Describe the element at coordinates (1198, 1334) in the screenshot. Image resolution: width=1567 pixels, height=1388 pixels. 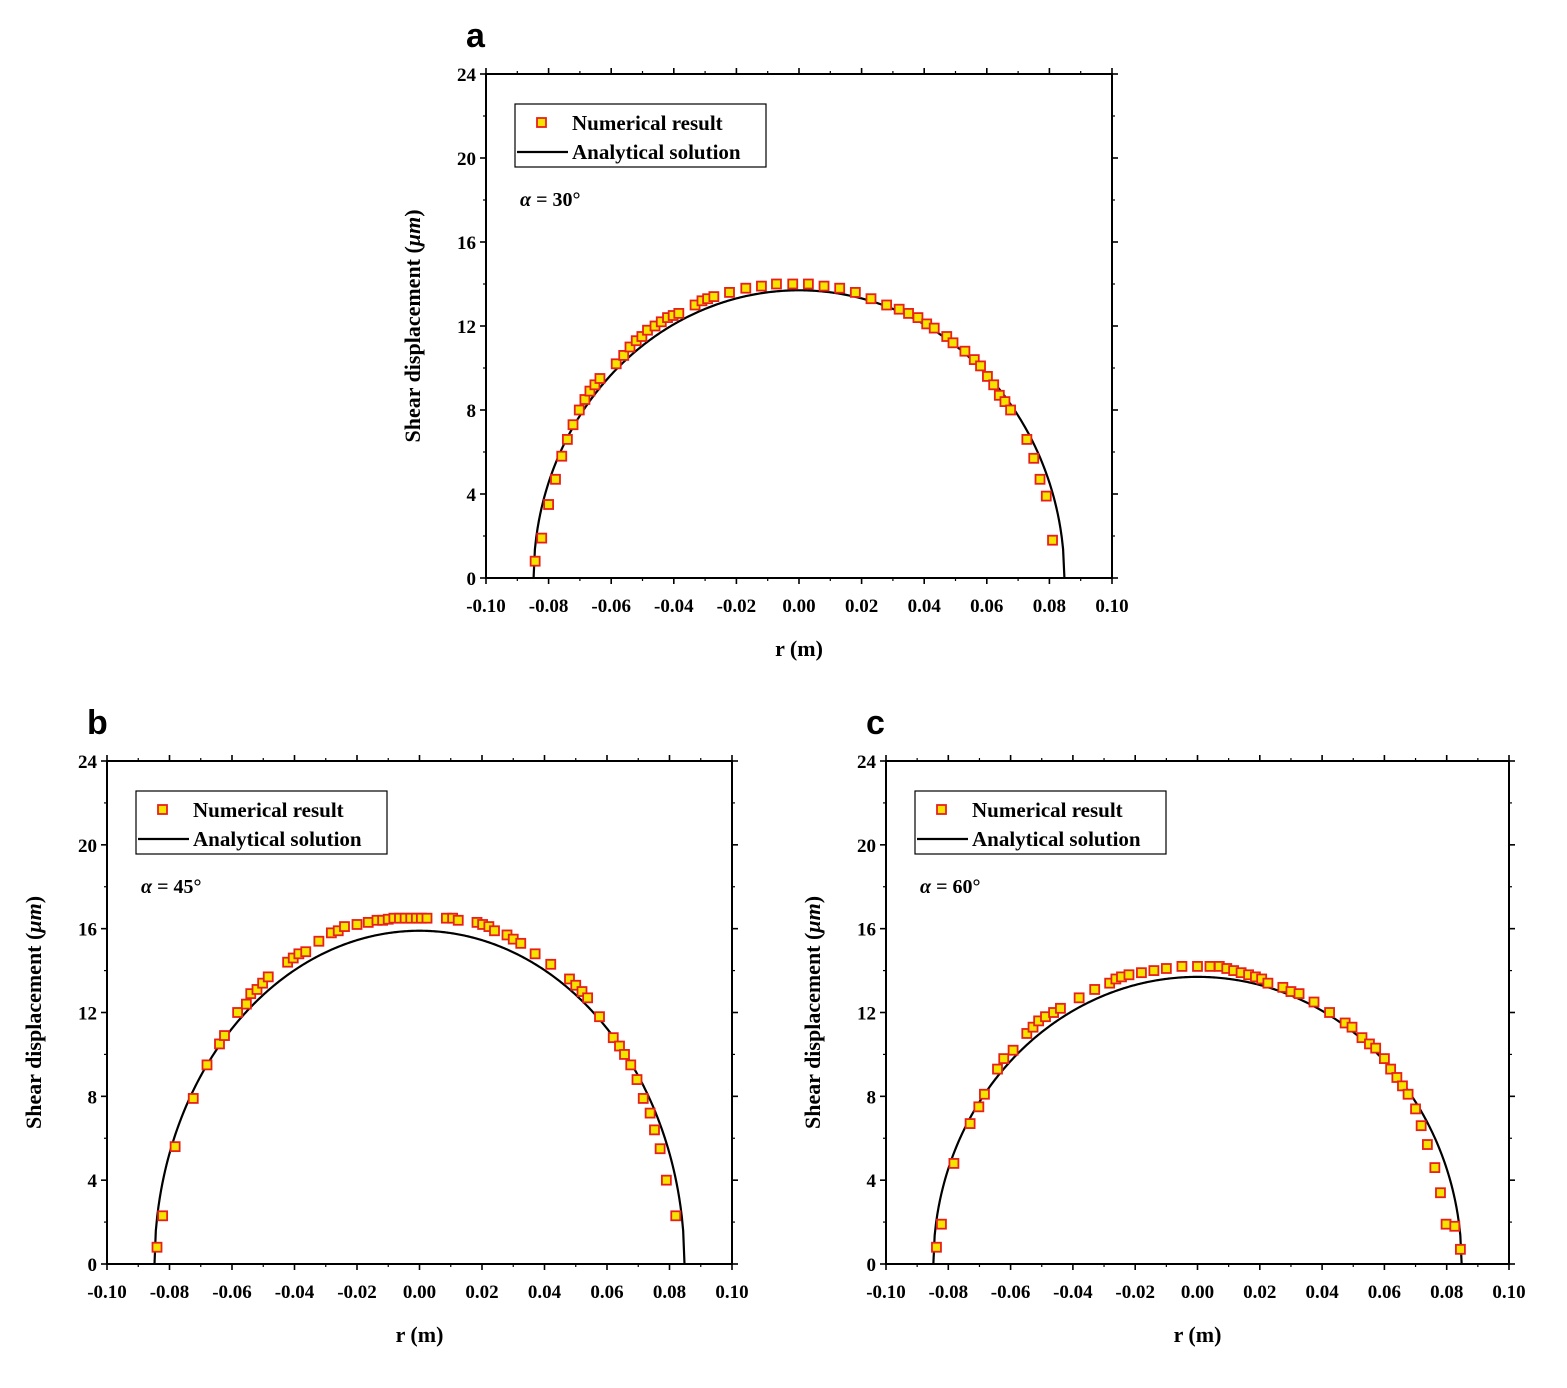
I see `x-axis-title: r (m)` at that location.